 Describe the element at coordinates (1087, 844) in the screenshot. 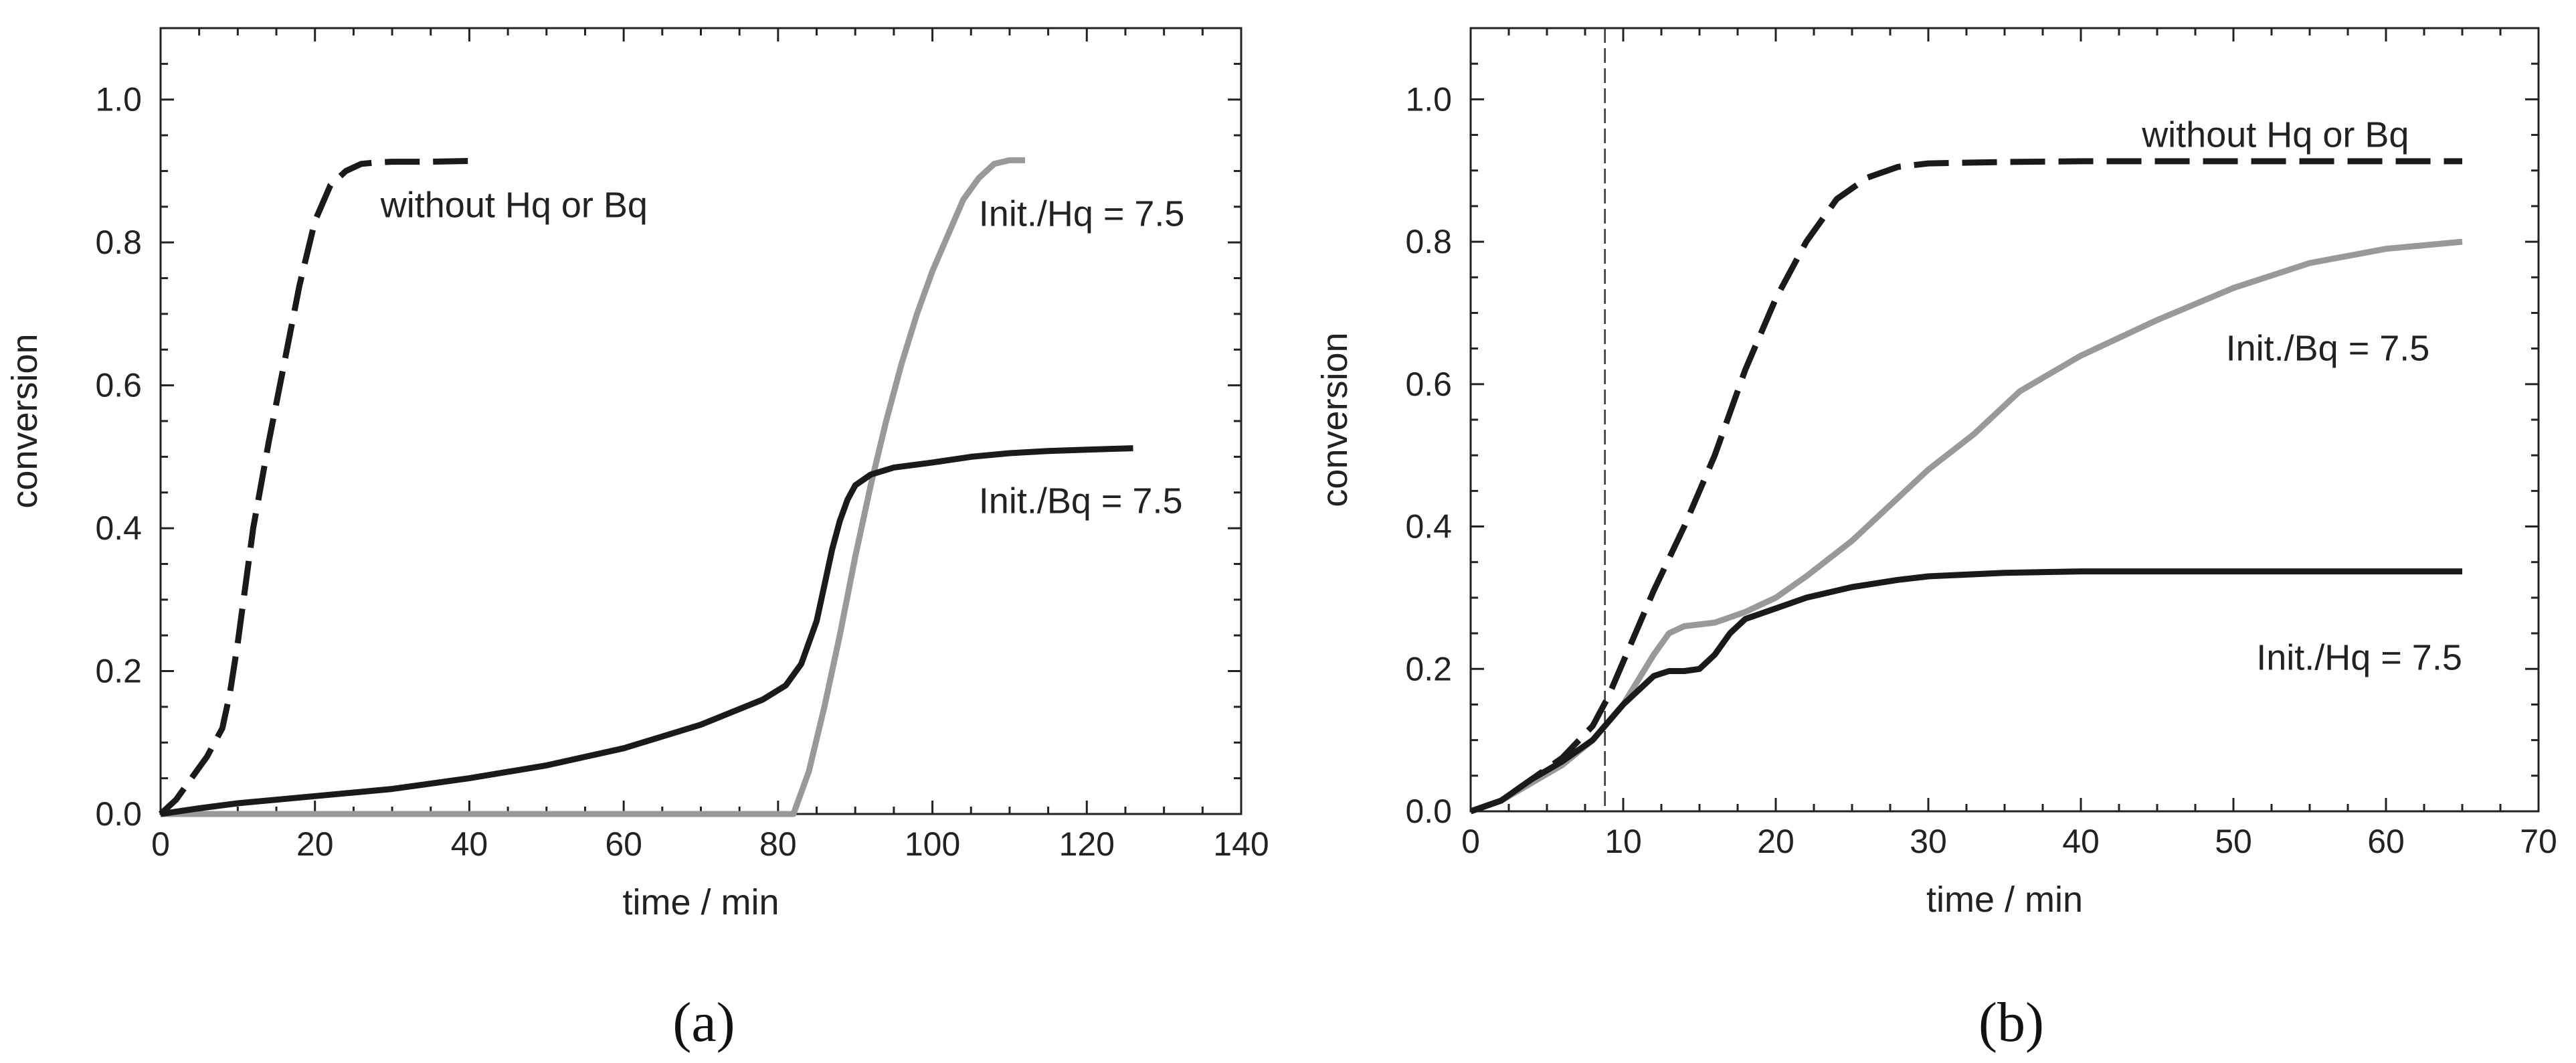

I see `x-tick-label: 120` at that location.